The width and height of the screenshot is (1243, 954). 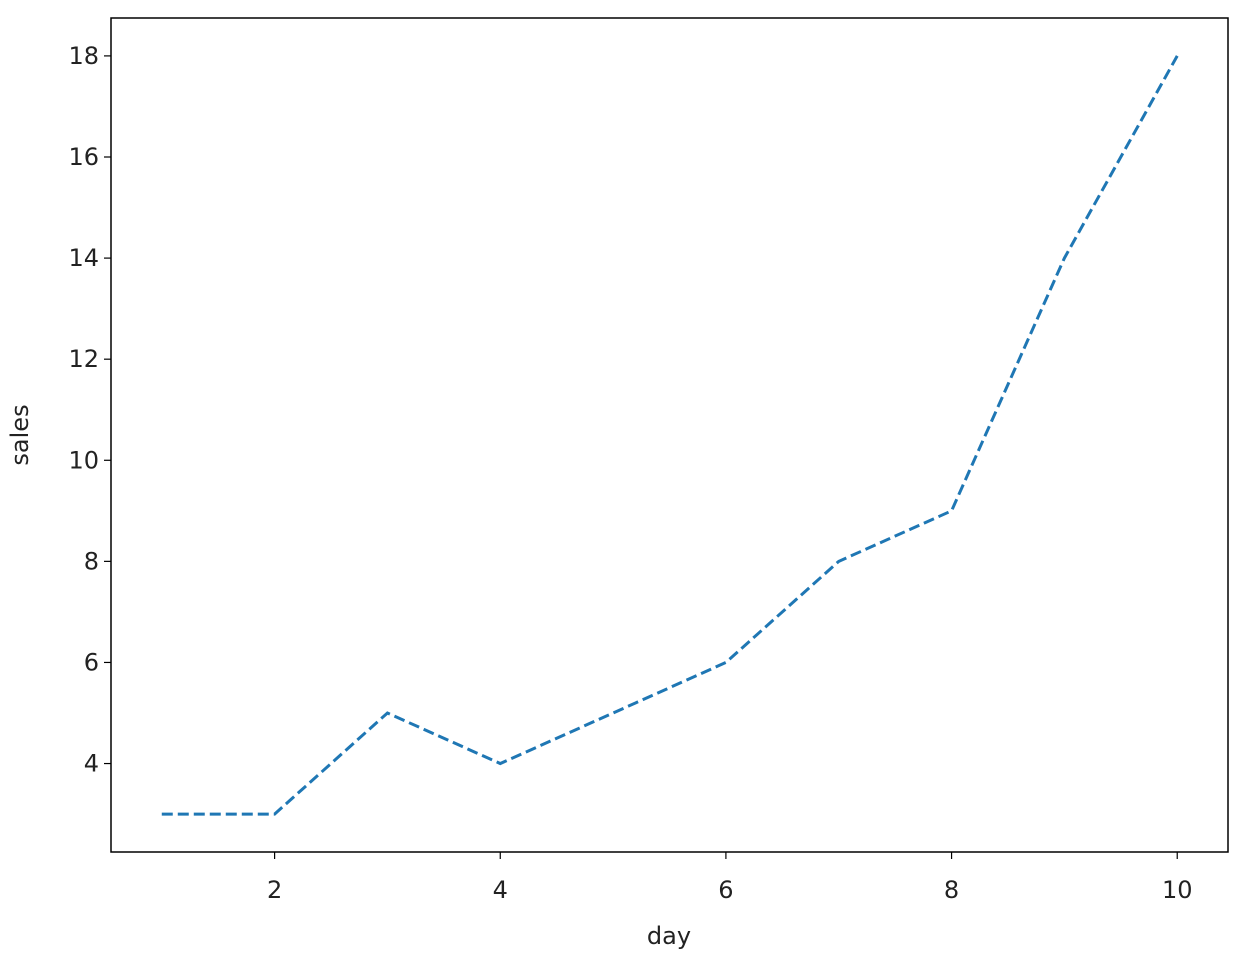 I want to click on x-axis-label: day, so click(x=669, y=936).